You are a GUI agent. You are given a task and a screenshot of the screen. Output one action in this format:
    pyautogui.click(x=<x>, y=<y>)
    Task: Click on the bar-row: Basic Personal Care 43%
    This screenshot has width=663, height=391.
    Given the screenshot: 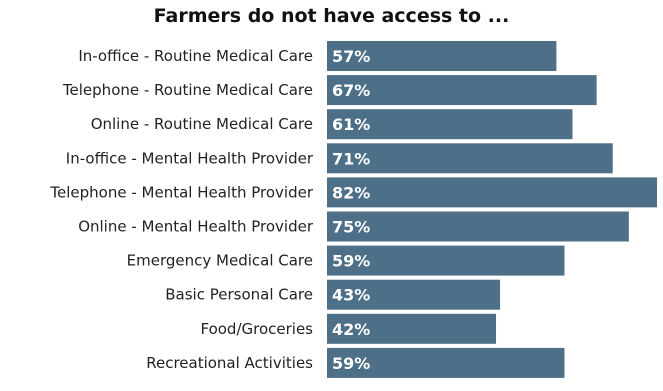 What is the action you would take?
    pyautogui.click(x=333, y=294)
    